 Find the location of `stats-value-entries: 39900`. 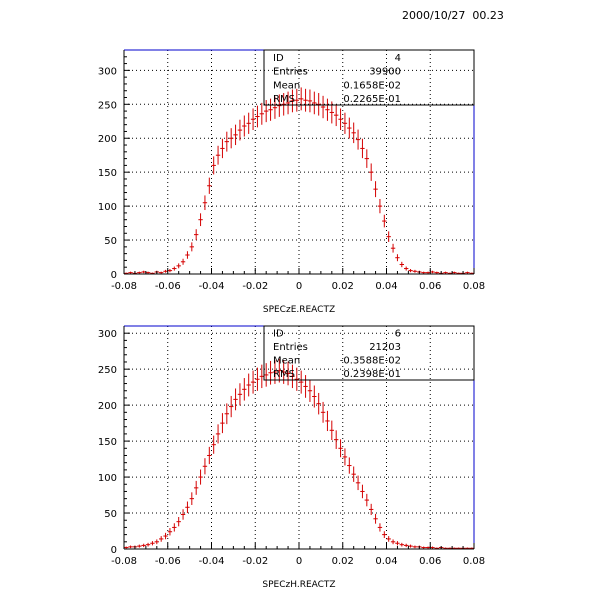

stats-value-entries: 39900 is located at coordinates (385, 72).